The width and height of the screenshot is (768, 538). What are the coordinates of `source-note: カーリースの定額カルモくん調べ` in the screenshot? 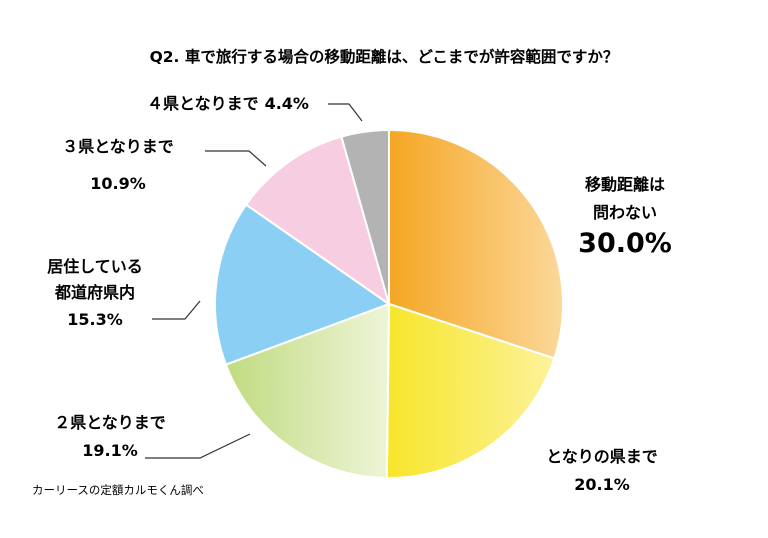 It's located at (118, 490).